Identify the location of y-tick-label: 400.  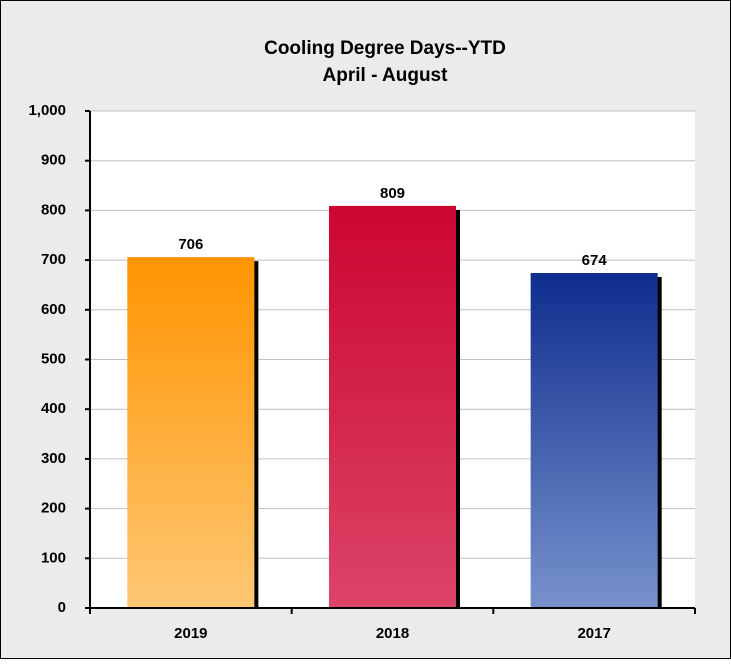
(53, 408).